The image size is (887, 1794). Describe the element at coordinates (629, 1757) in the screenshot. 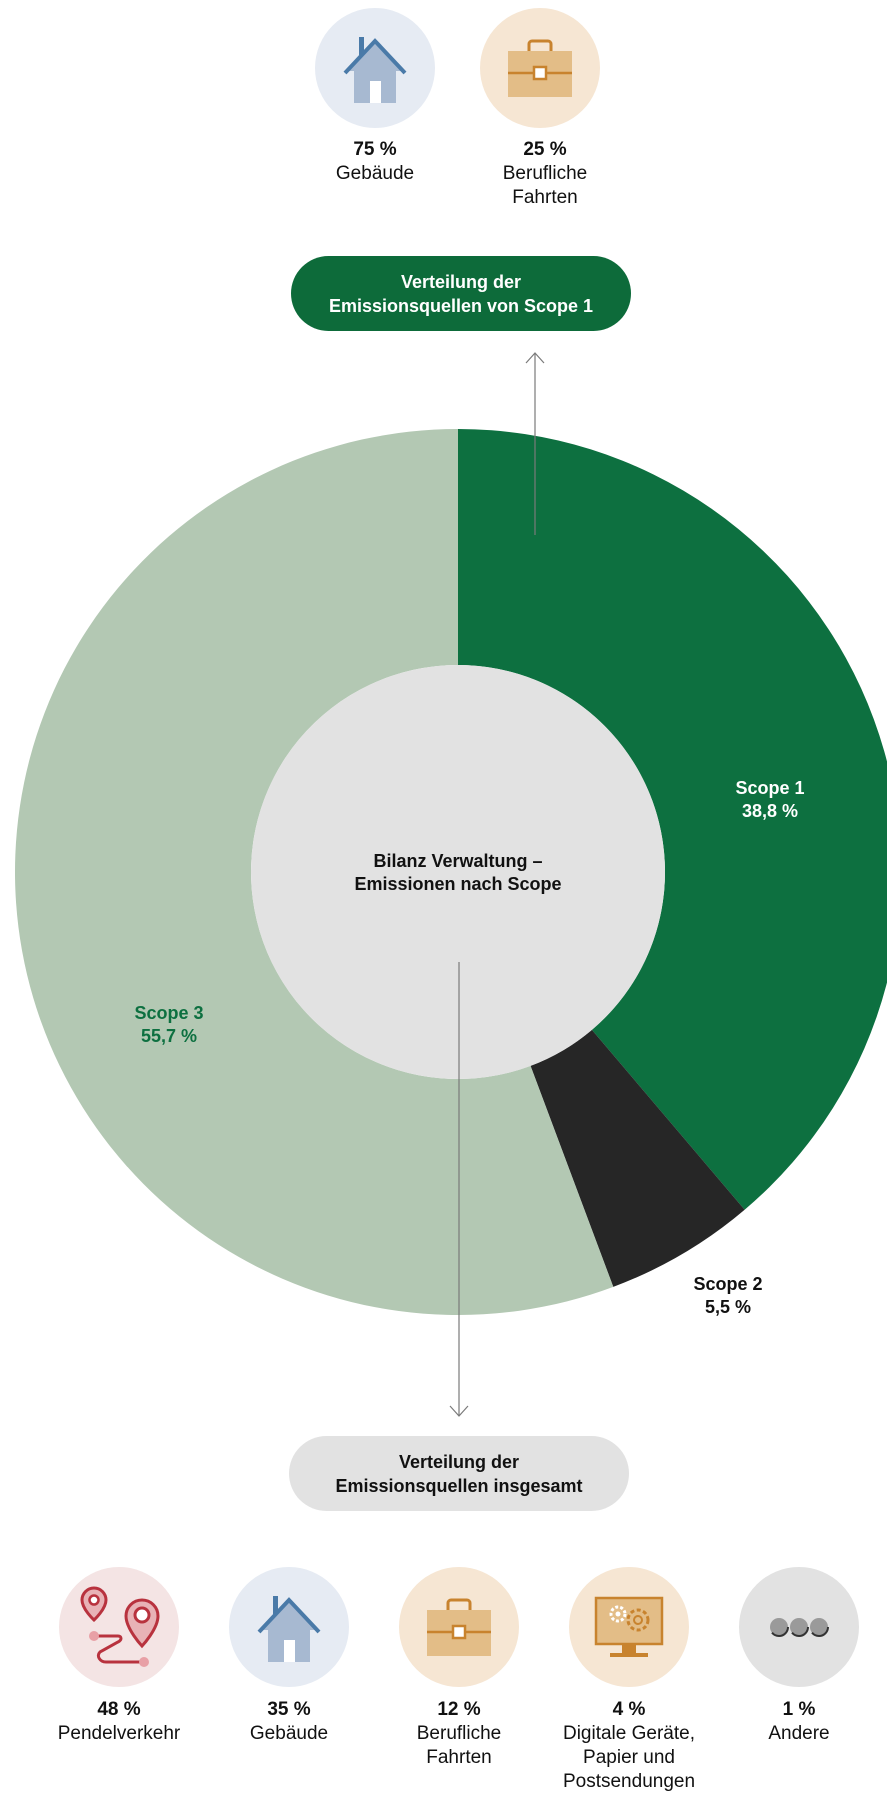

I see `total-digital-text-2: Papier und` at that location.